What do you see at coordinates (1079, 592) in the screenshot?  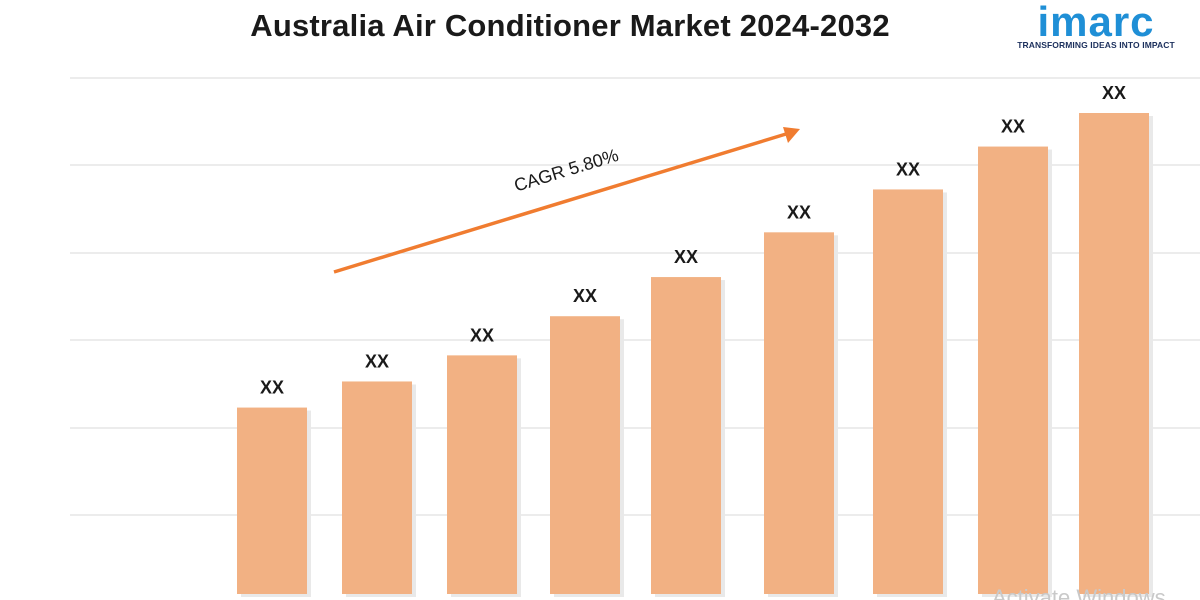 I see `activate-windows-watermark: Activate Windows` at bounding box center [1079, 592].